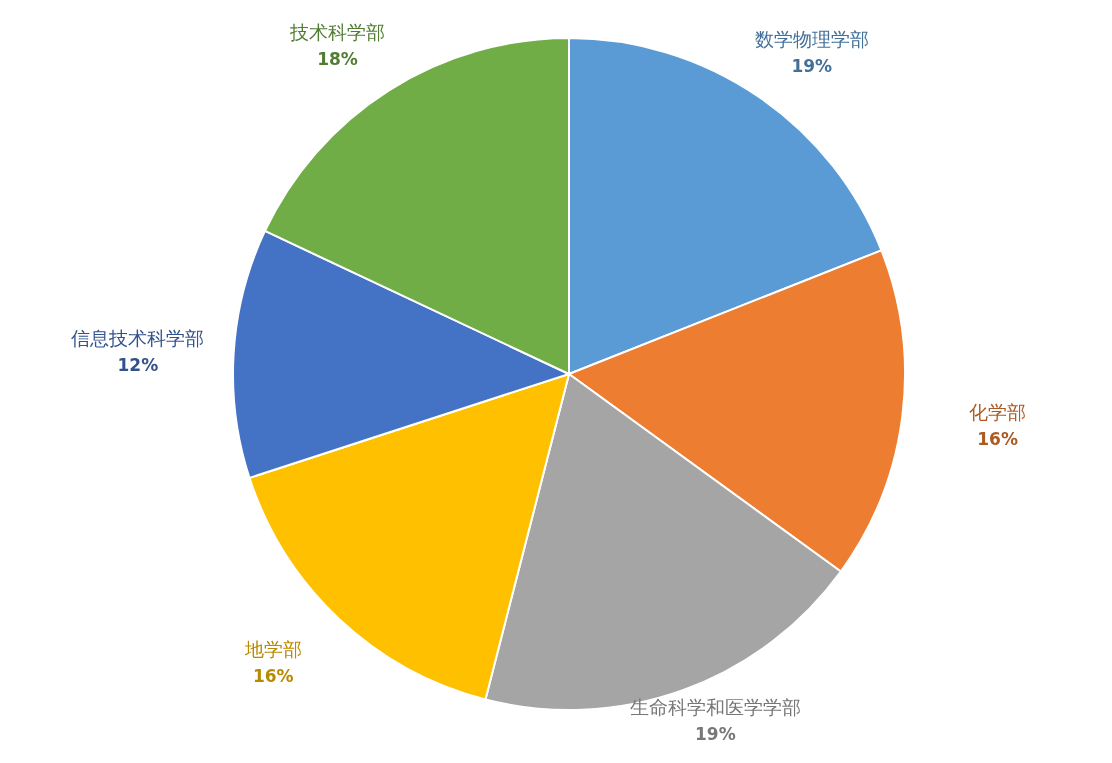 This screenshot has height=763, width=1112. What do you see at coordinates (138, 365) in the screenshot?
I see `data-label: 12%` at bounding box center [138, 365].